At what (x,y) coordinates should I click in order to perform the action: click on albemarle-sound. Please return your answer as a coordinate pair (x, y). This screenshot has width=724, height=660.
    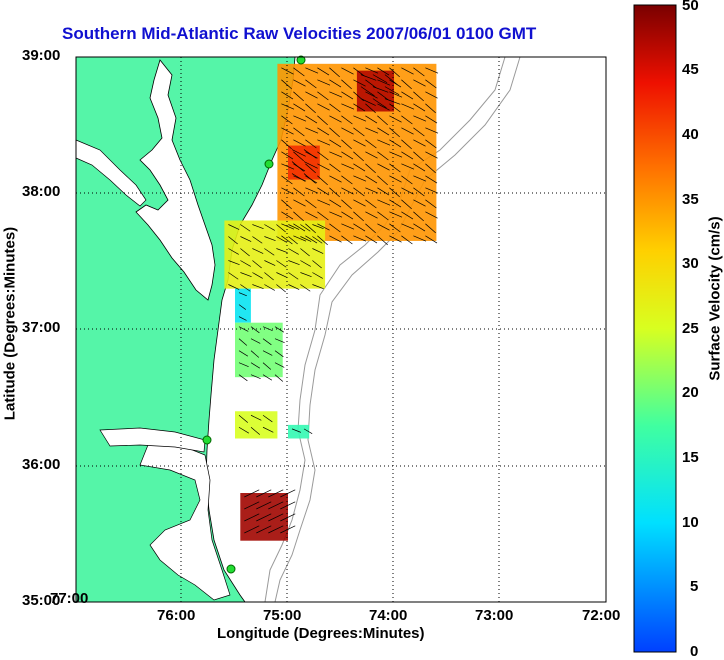
    Looking at the image, I should click on (152, 440).